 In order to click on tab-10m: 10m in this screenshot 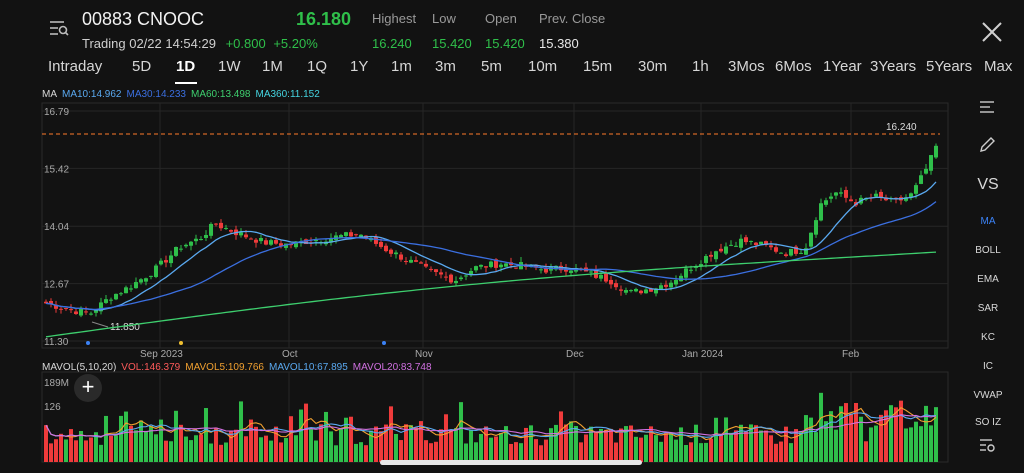, I will do `click(543, 66)`.